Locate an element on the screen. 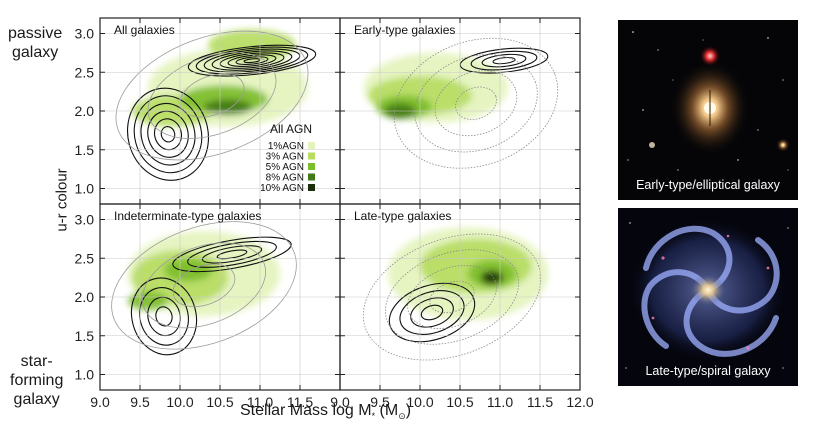 Image resolution: width=822 pixels, height=435 pixels. legend-label-3: 8% AGN is located at coordinates (285, 178).